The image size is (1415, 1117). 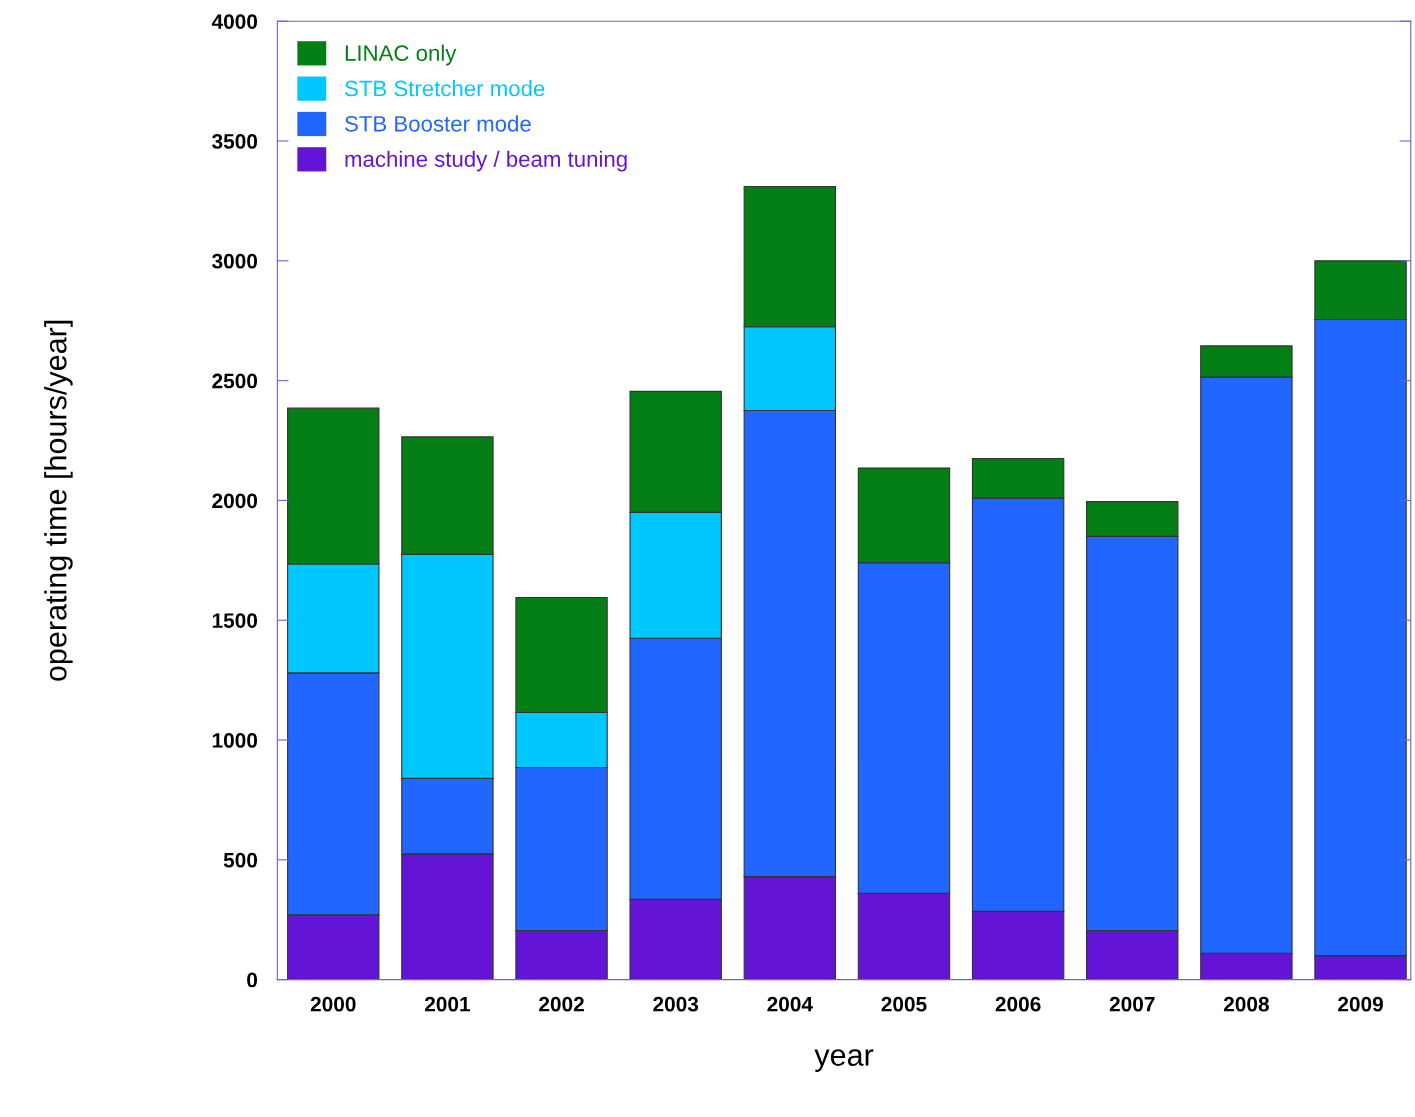 What do you see at coordinates (252, 980) in the screenshot?
I see `y-tick-label: 0` at bounding box center [252, 980].